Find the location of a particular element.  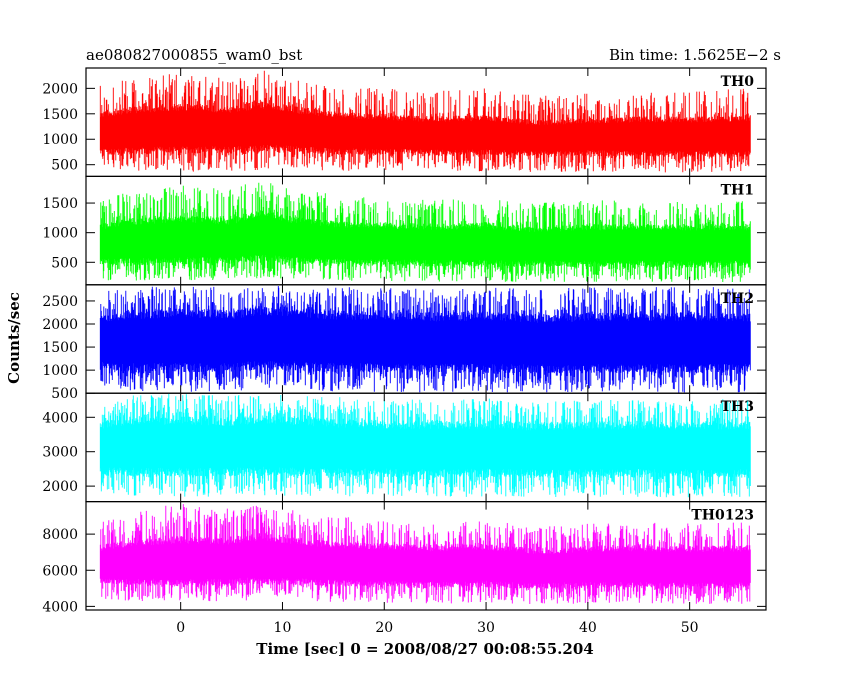

x-tick-label: 10 is located at coordinates (283, 628).